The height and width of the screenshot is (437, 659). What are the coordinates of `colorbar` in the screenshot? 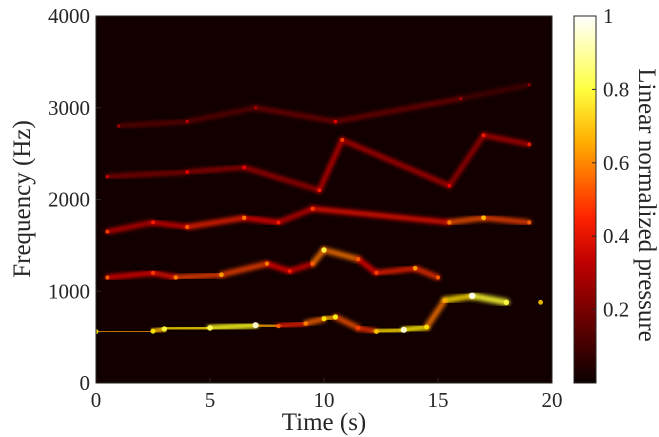 It's located at (585, 199).